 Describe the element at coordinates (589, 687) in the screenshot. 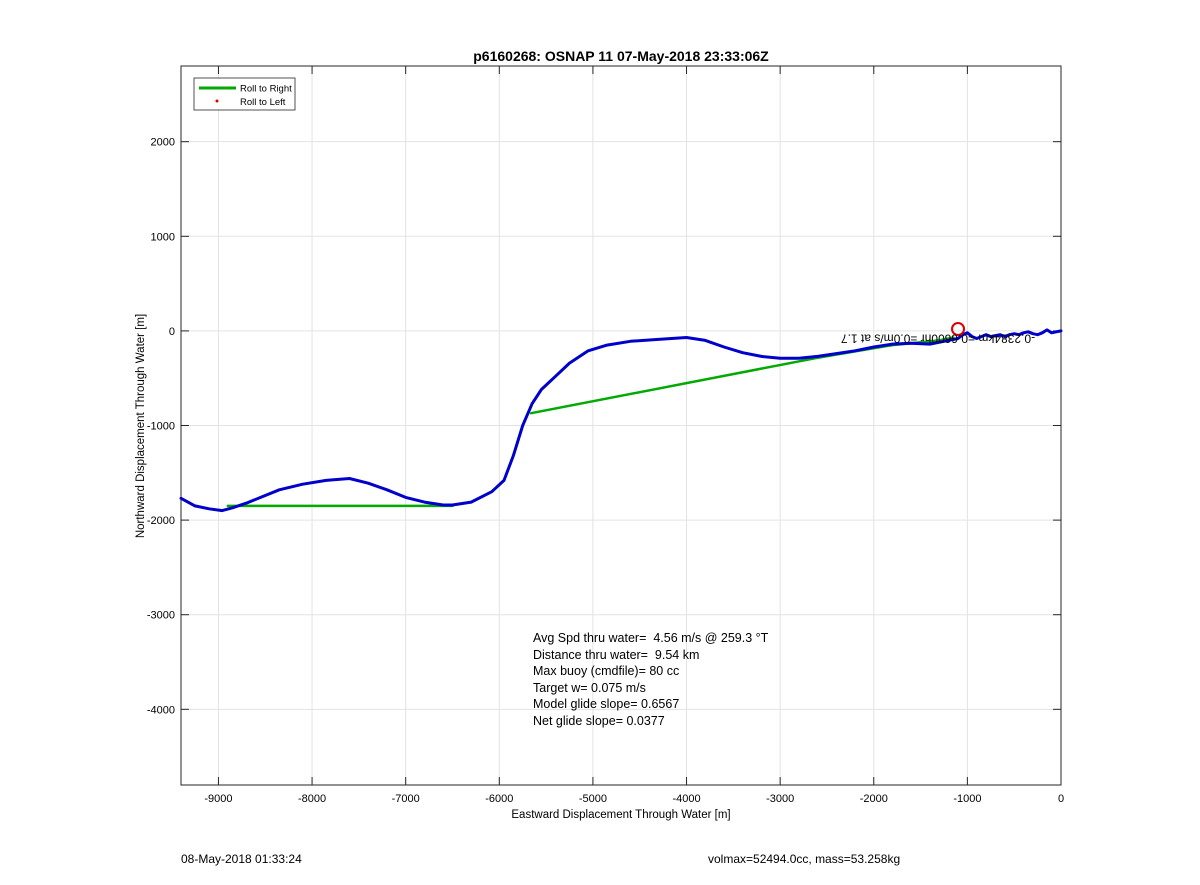

I see `stat-target-w: Target w= 0.075 m/s` at that location.